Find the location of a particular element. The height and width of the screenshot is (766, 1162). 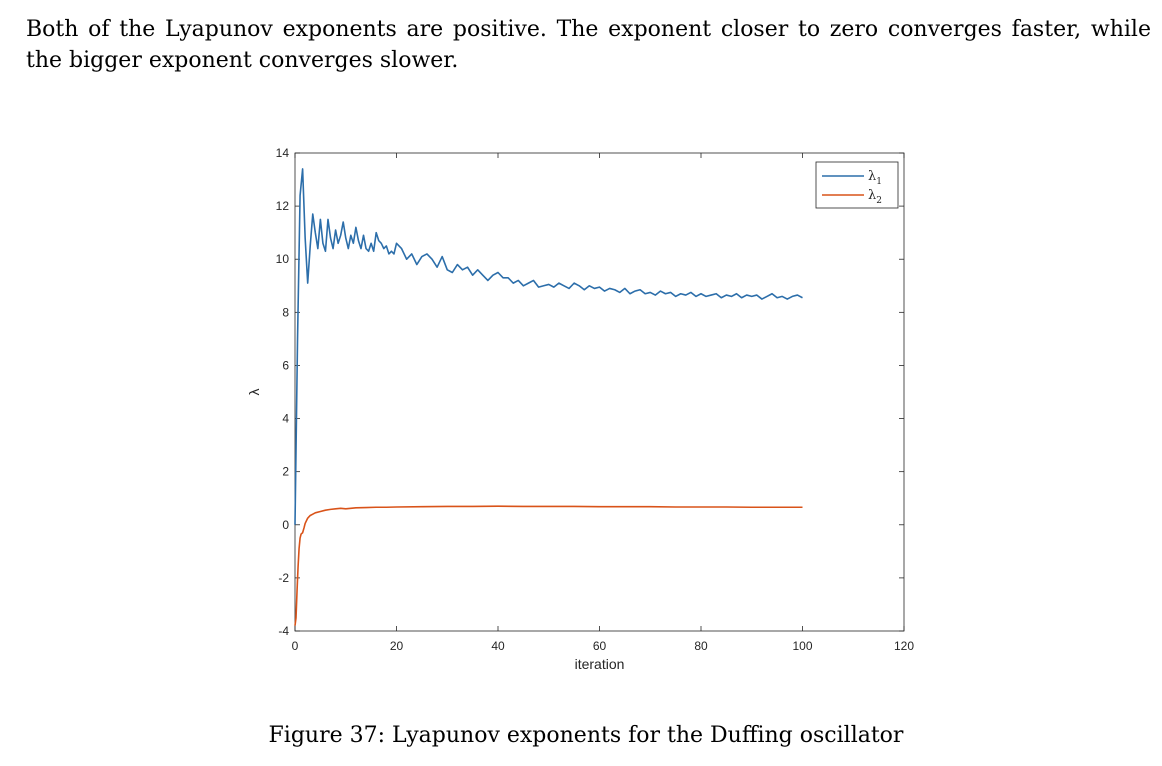

y-tick-label: 2 is located at coordinates (285, 472).